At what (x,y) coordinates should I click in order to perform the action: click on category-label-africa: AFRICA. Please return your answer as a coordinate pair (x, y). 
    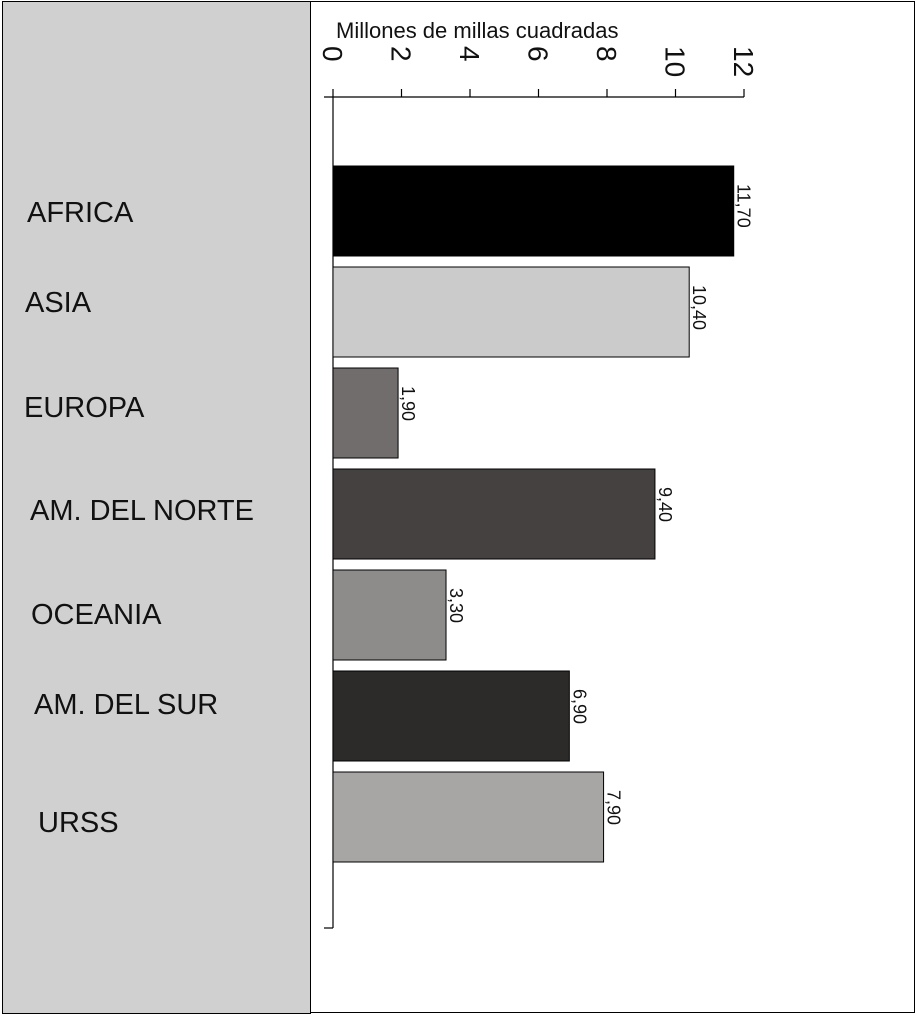
    Looking at the image, I should click on (80, 213).